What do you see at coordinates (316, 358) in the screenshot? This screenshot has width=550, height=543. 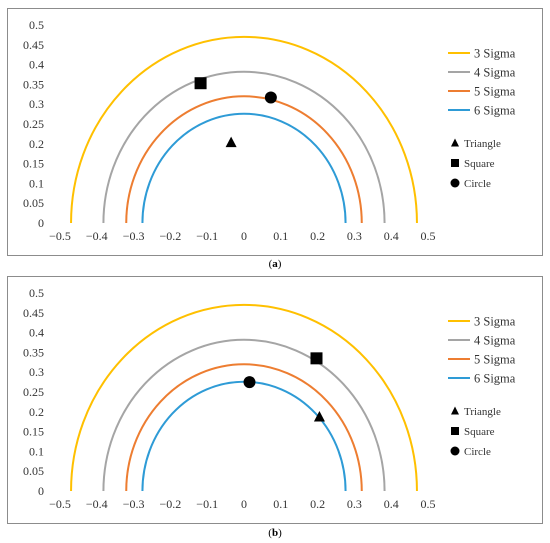 I see `chart-b-point-square` at bounding box center [316, 358].